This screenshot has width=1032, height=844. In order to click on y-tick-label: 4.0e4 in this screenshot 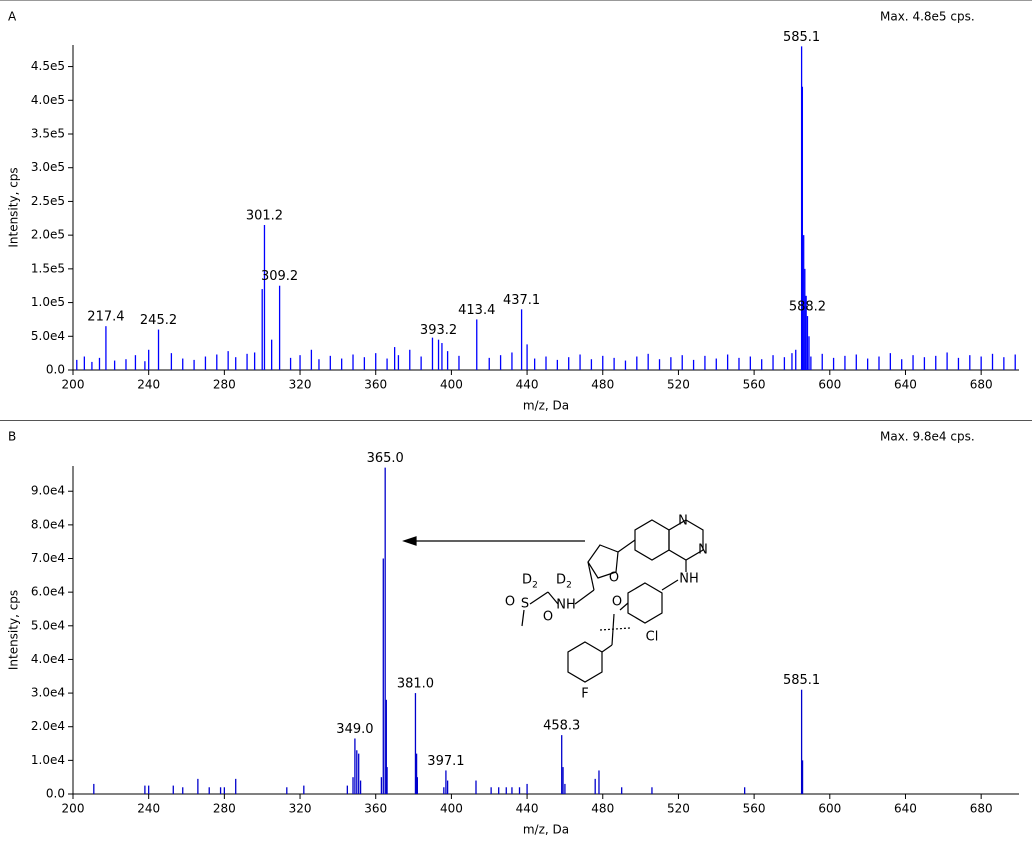, I will do `click(48, 659)`.